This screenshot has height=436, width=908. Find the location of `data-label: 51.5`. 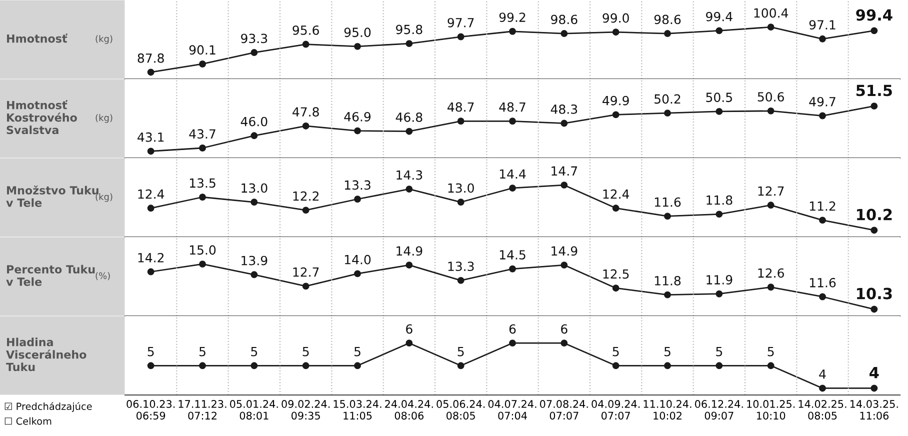

data-label: 51.5 is located at coordinates (874, 90).